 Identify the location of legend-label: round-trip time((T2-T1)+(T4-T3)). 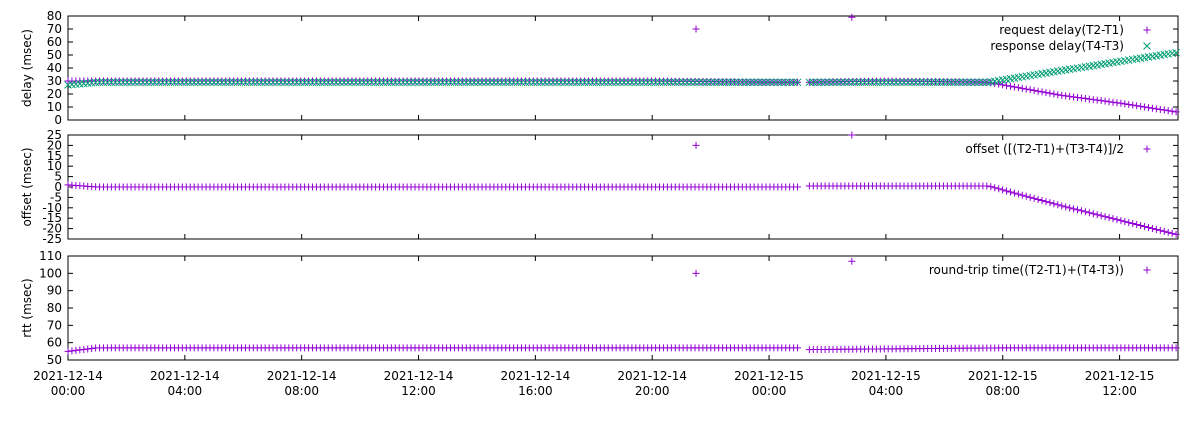
(1026, 270).